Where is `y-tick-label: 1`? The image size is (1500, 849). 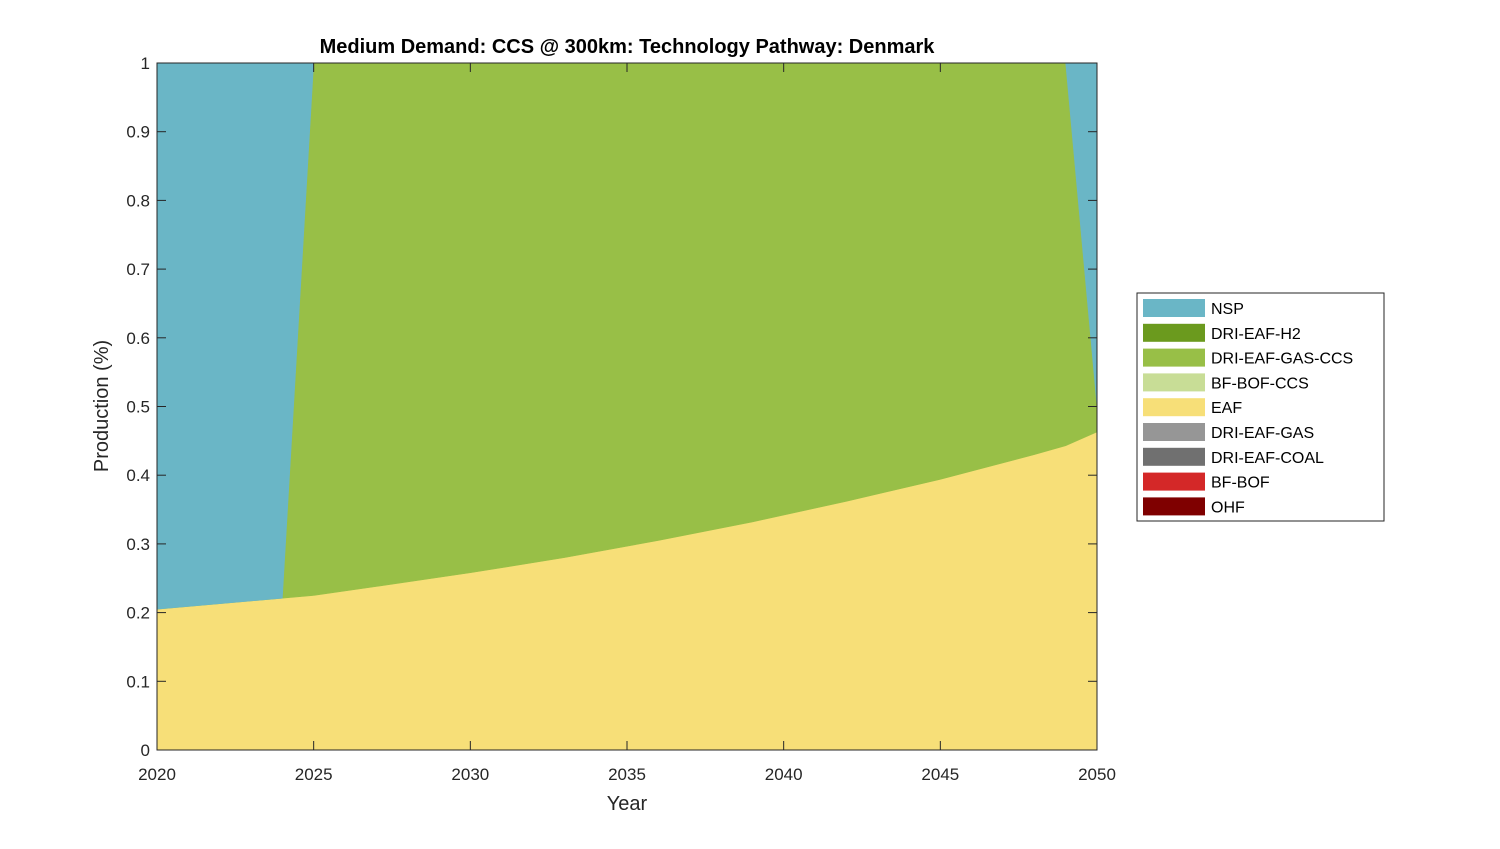
y-tick-label: 1 is located at coordinates (145, 63).